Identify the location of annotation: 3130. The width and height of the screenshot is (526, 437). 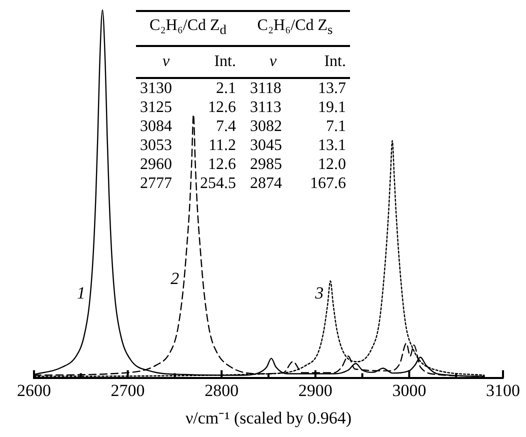
(156, 88).